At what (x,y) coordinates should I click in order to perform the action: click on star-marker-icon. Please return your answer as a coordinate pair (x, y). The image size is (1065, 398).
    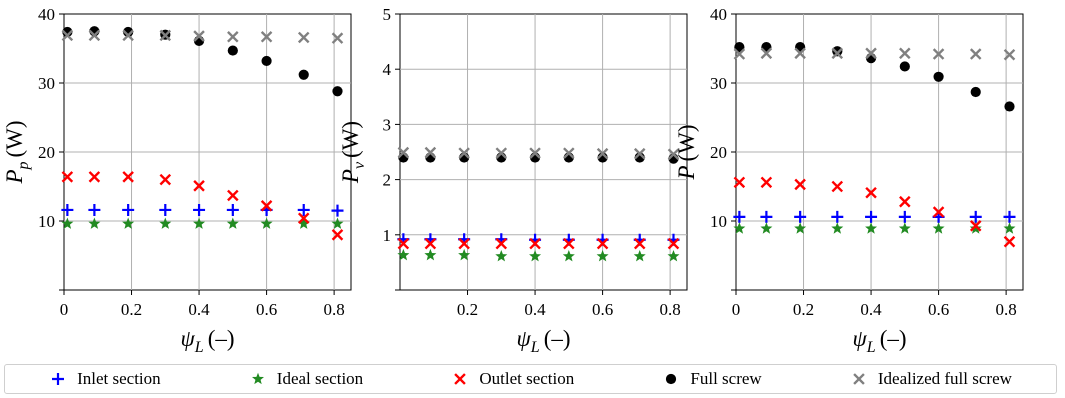
    Looking at the image, I should click on (257, 378).